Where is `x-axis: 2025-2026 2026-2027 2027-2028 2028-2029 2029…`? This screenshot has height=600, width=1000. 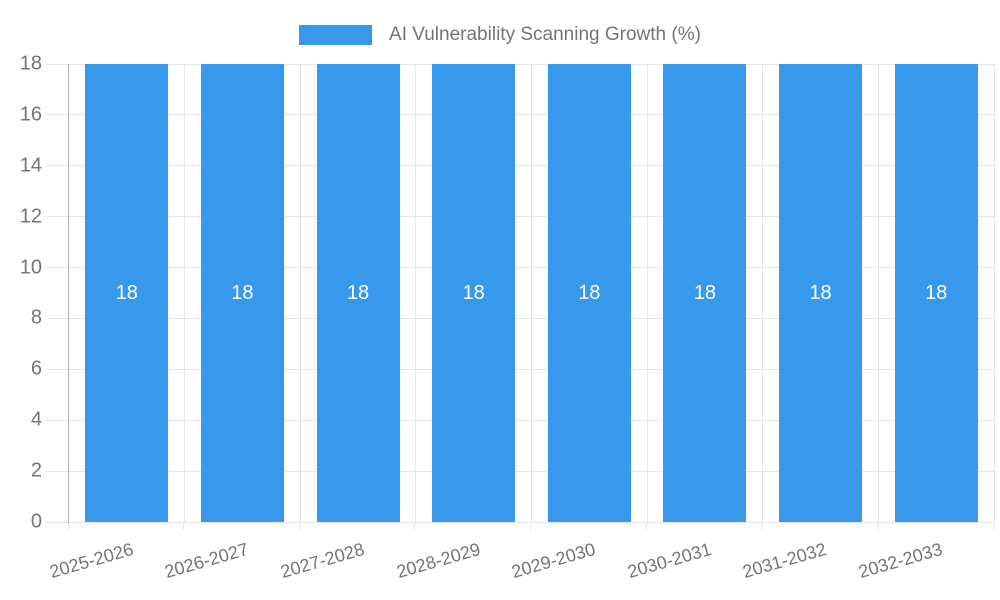 x-axis: 2025-2026 2026-2027 2027-2028 2028-2029 2029… is located at coordinates (520, 561).